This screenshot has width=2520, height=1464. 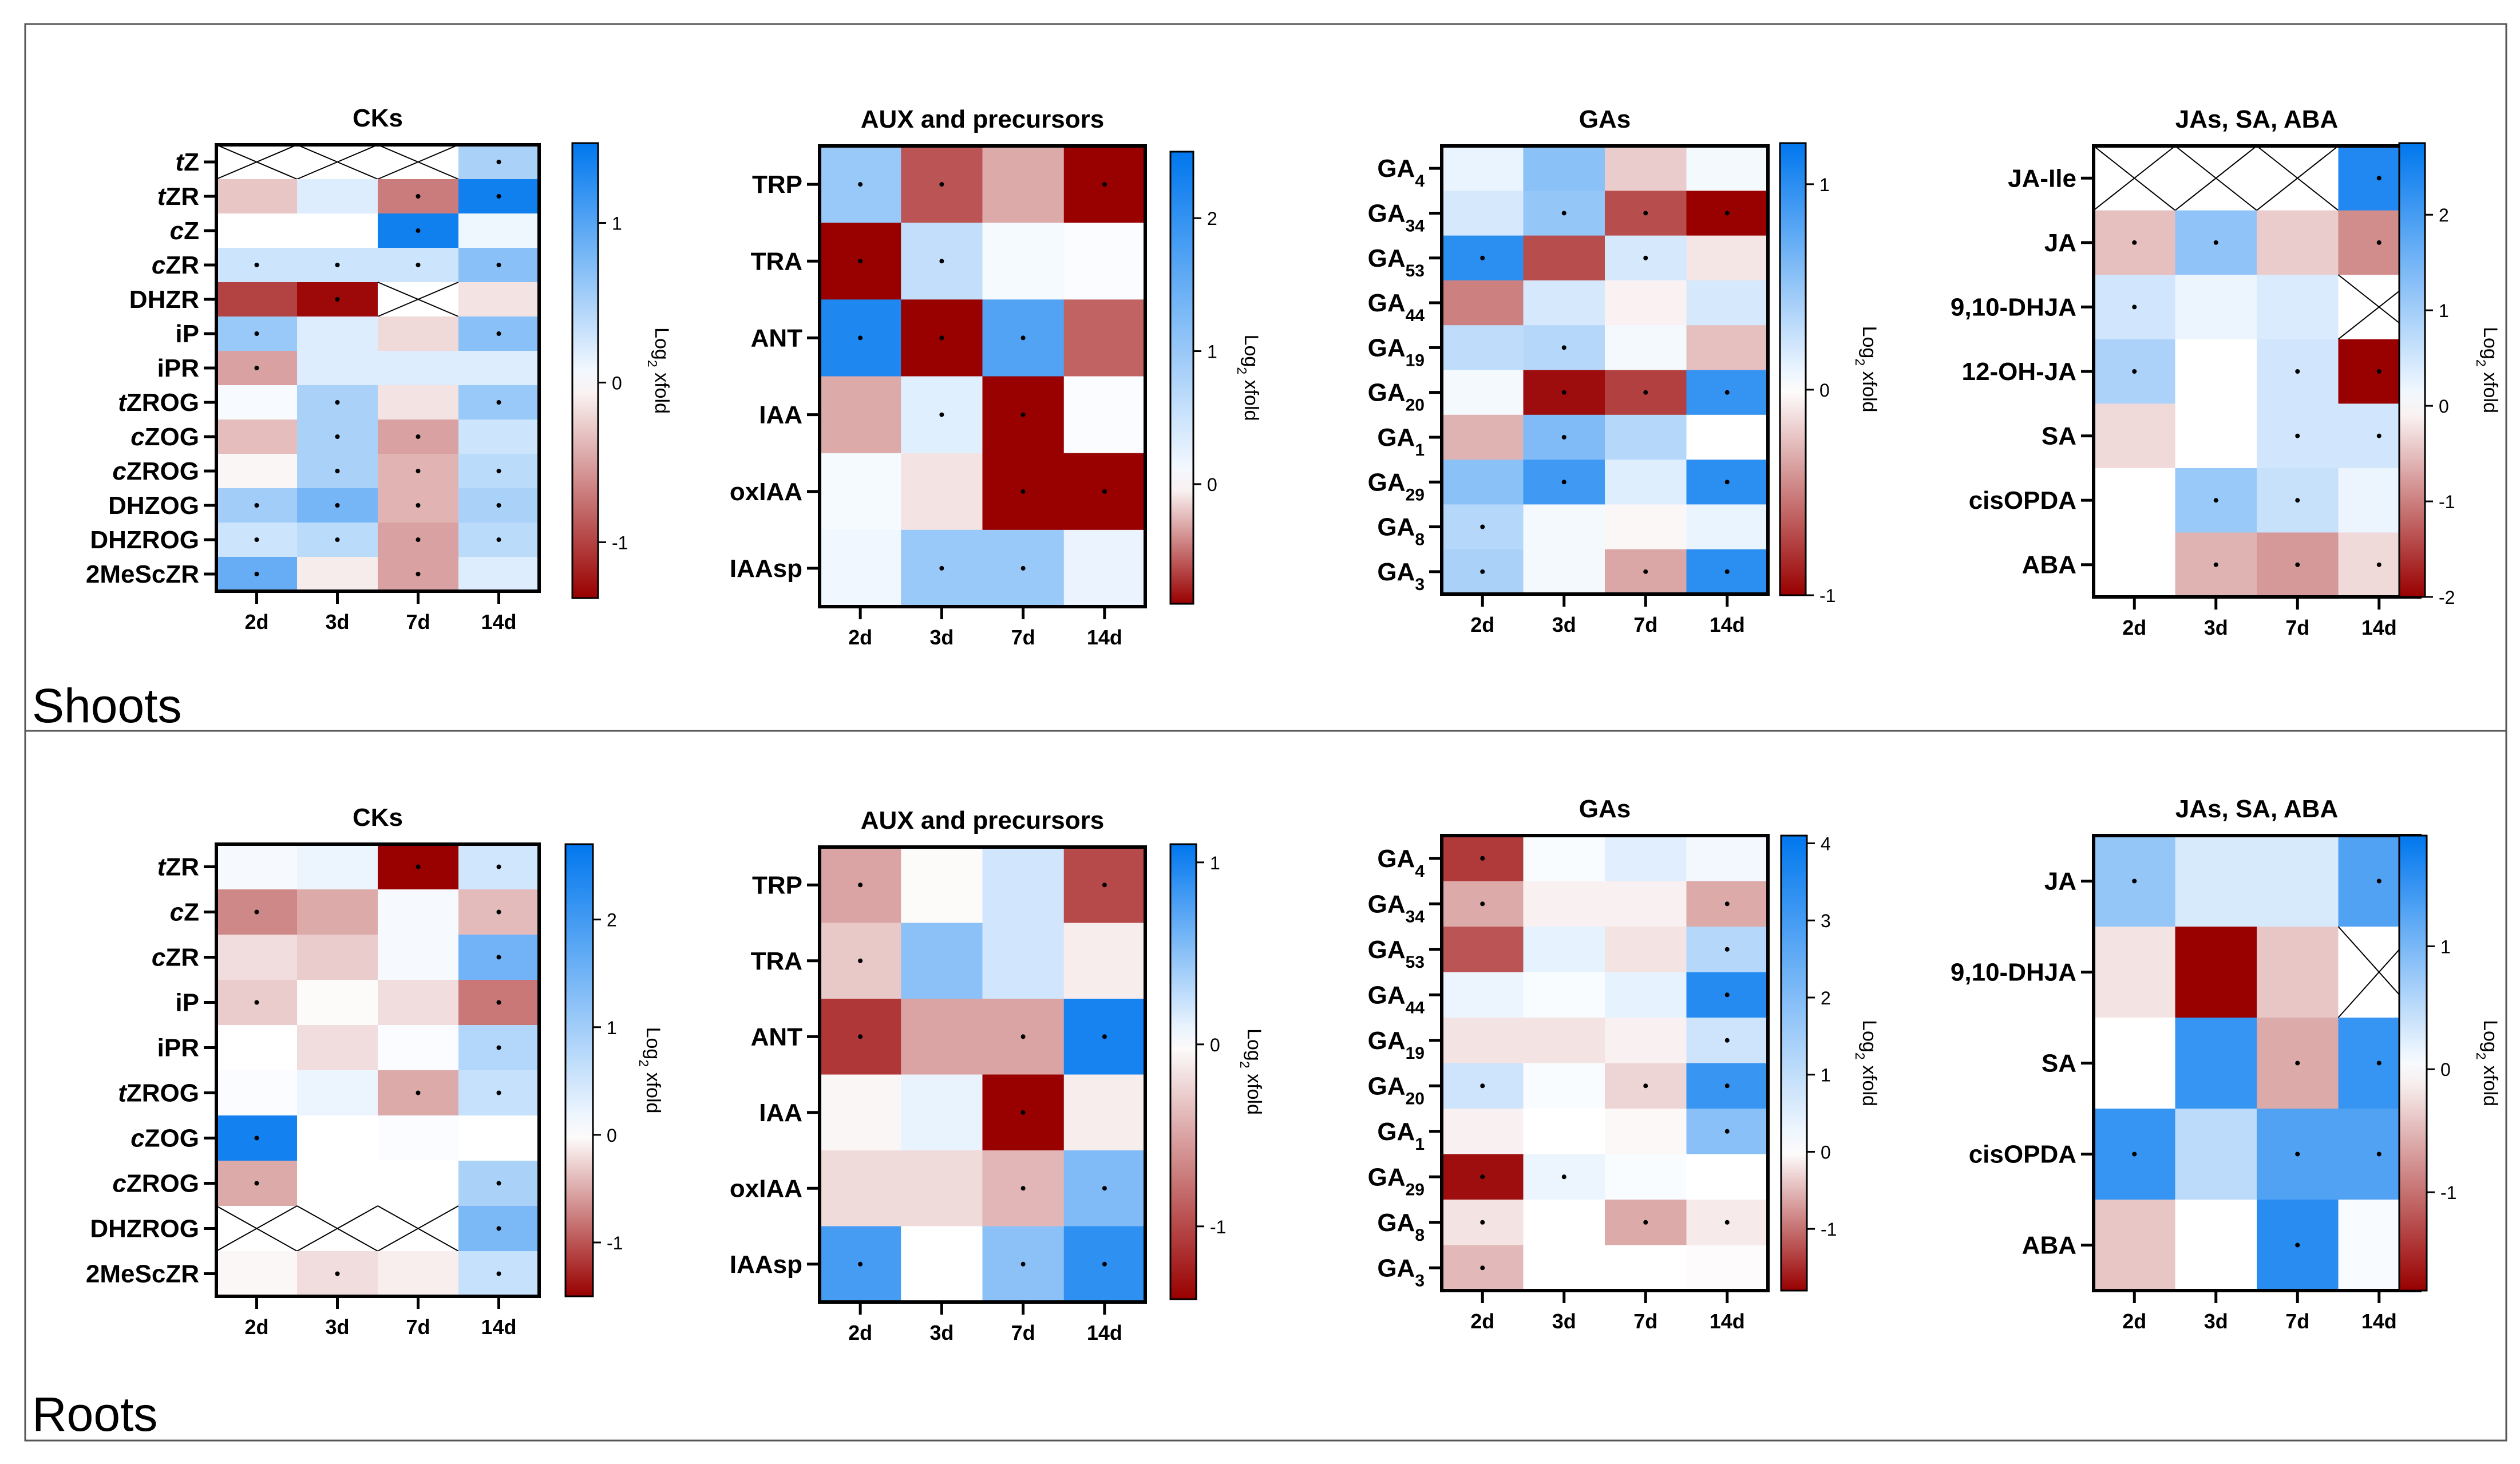 What do you see at coordinates (1420, 181) in the screenshot?
I see `label-part: 4` at bounding box center [1420, 181].